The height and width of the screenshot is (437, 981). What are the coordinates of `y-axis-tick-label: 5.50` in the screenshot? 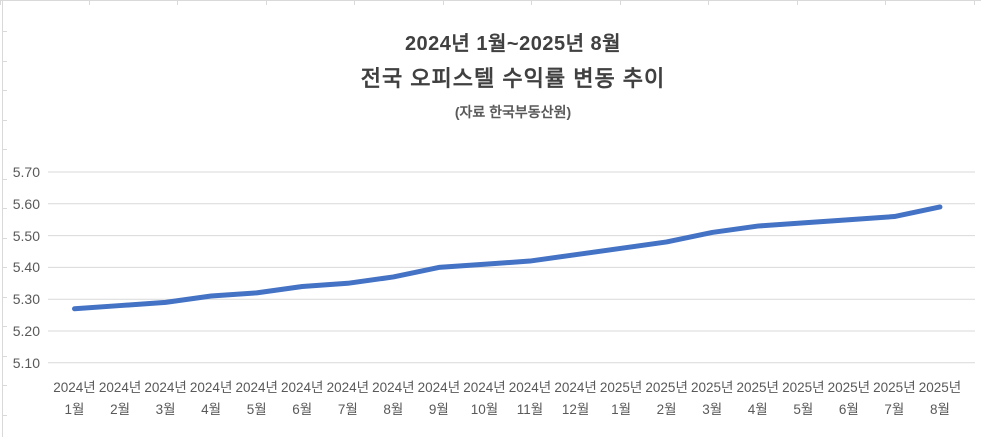 It's located at (26, 235).